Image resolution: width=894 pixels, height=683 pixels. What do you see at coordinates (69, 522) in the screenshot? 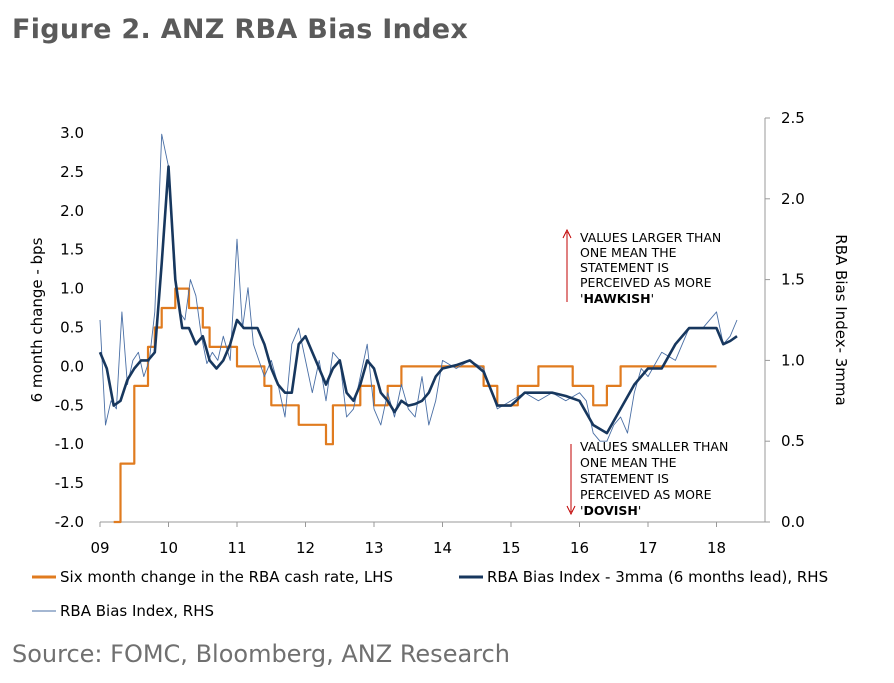
I see `left-tick-label: -2.0` at bounding box center [69, 522].